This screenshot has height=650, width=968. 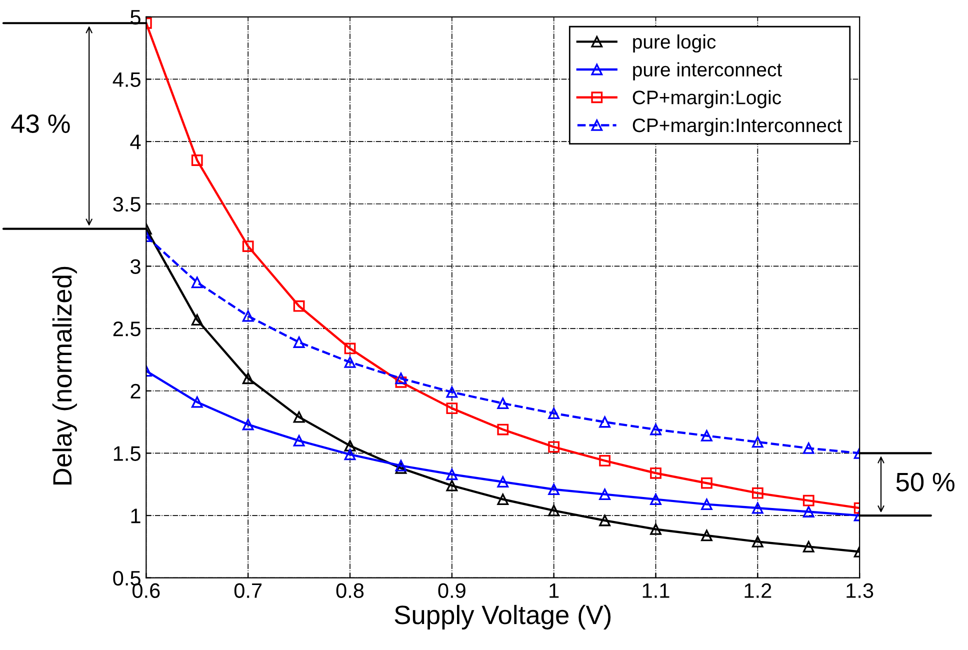 I want to click on y-axis-title: Delay (normalized), so click(x=64, y=375).